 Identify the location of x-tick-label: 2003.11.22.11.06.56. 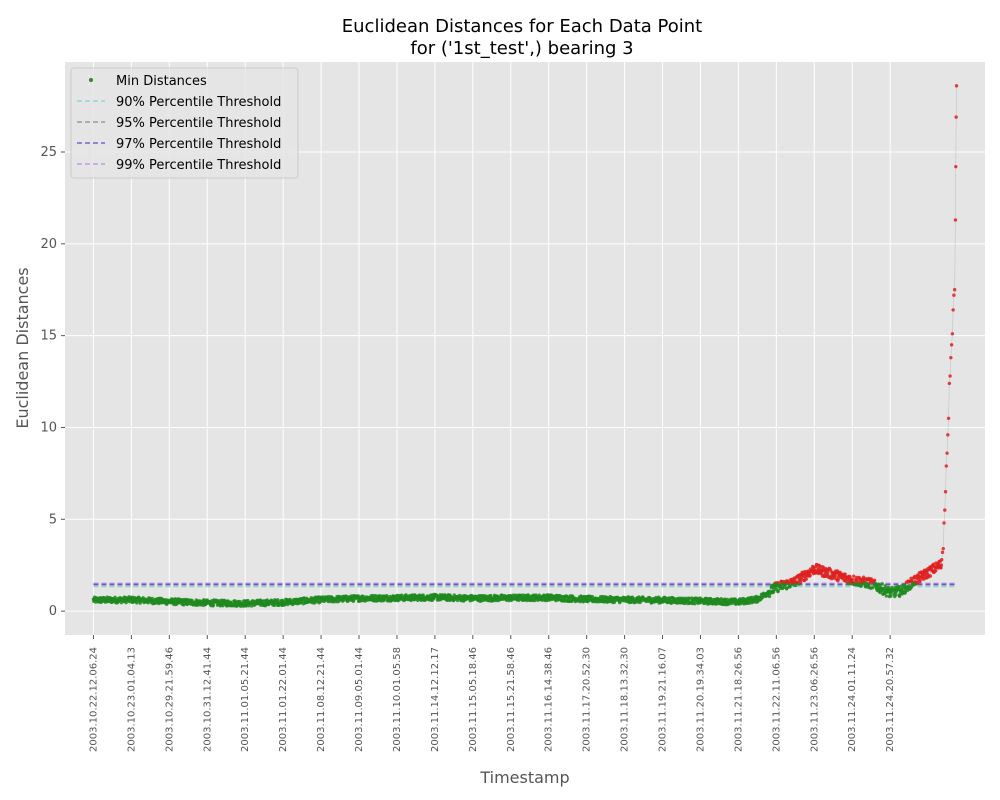
(776, 699).